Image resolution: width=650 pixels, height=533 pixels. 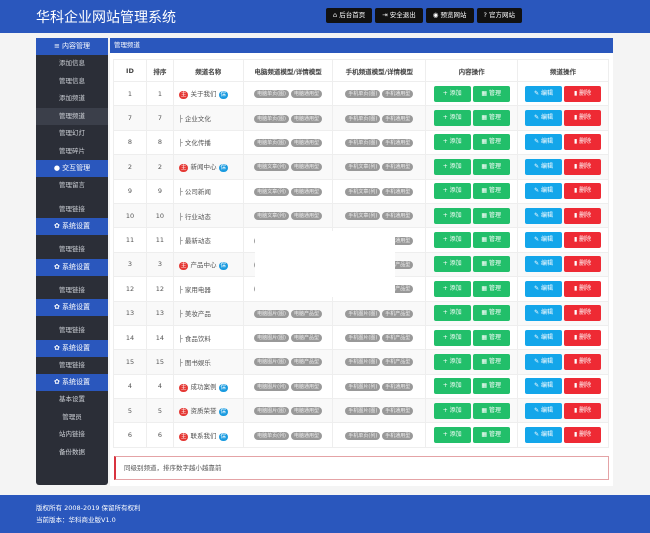 What do you see at coordinates (197, 241) in the screenshot?
I see `channel-name: 最新动态` at bounding box center [197, 241].